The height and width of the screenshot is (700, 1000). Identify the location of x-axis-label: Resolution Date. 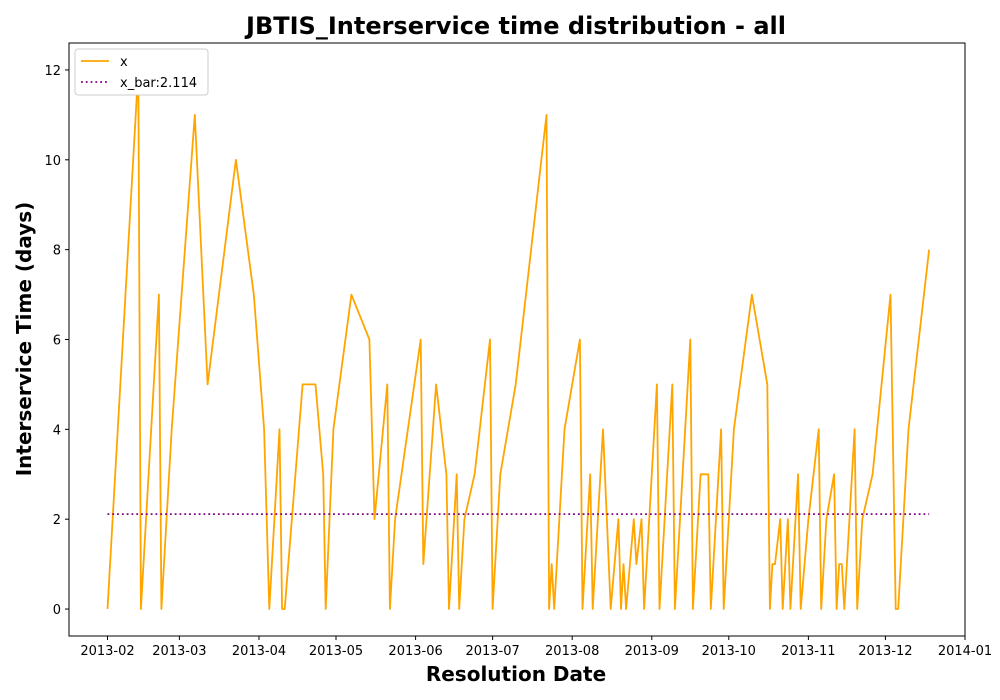
(516, 674).